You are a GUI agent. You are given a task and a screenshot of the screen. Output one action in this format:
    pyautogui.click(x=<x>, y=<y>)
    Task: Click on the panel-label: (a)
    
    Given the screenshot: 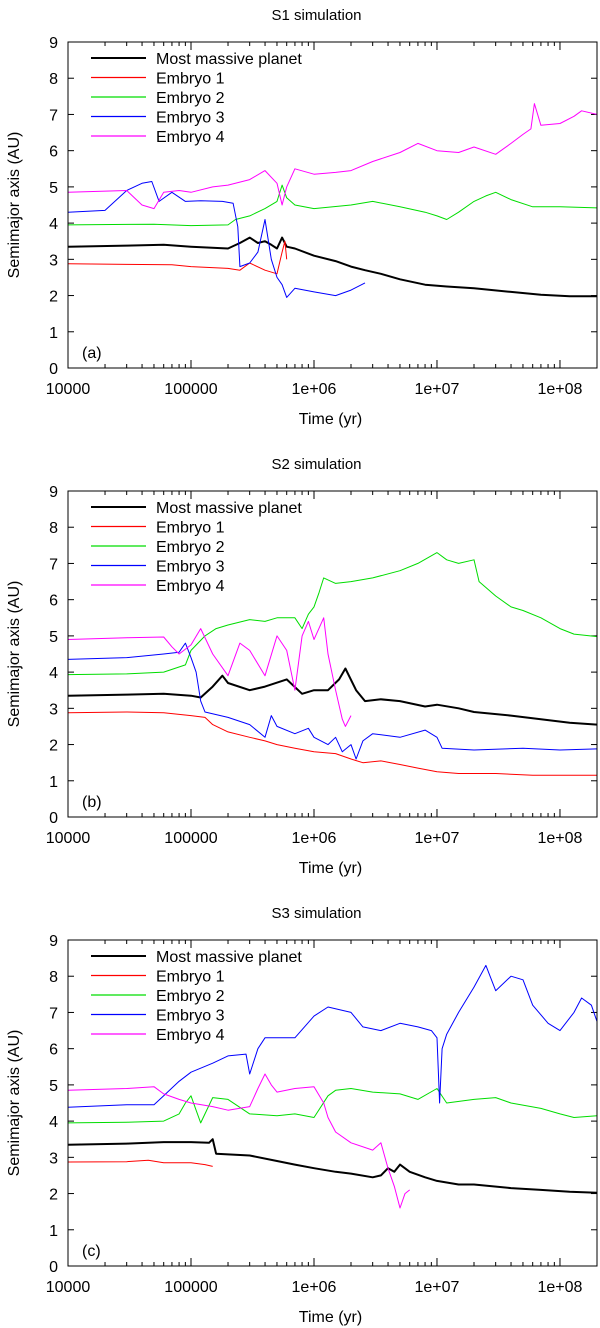 What is the action you would take?
    pyautogui.click(x=92, y=353)
    